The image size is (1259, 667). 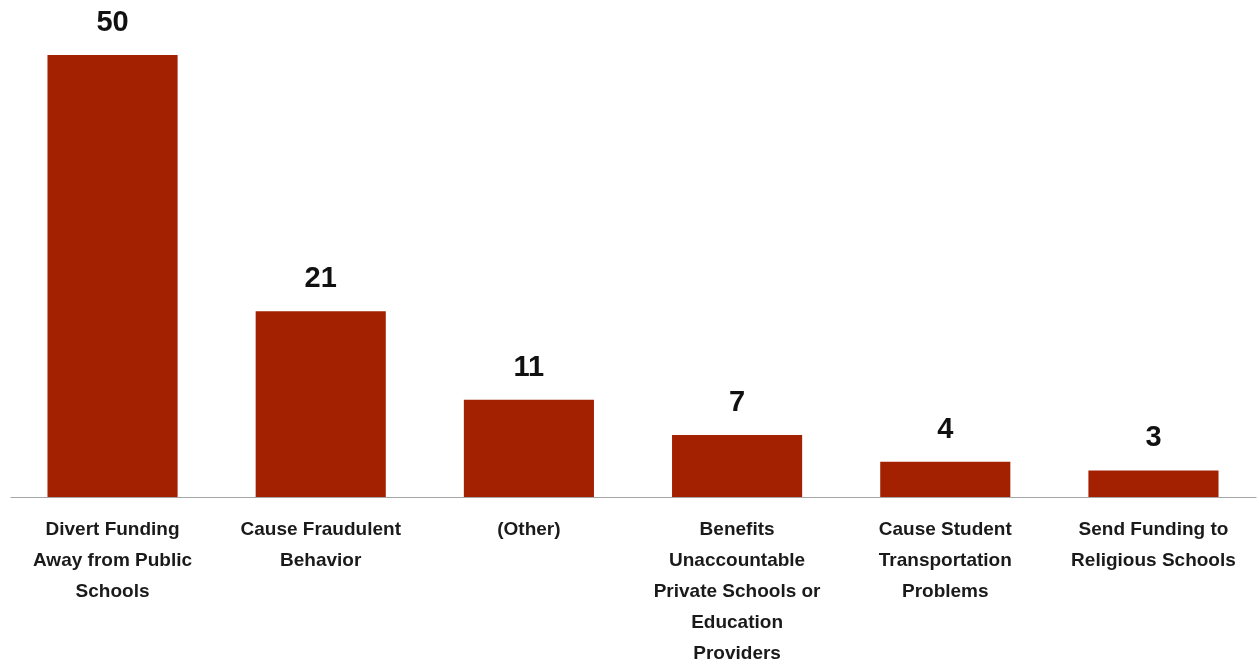 What do you see at coordinates (1153, 543) in the screenshot?
I see `x-tick-label: Send Funding to Religious Schools` at bounding box center [1153, 543].